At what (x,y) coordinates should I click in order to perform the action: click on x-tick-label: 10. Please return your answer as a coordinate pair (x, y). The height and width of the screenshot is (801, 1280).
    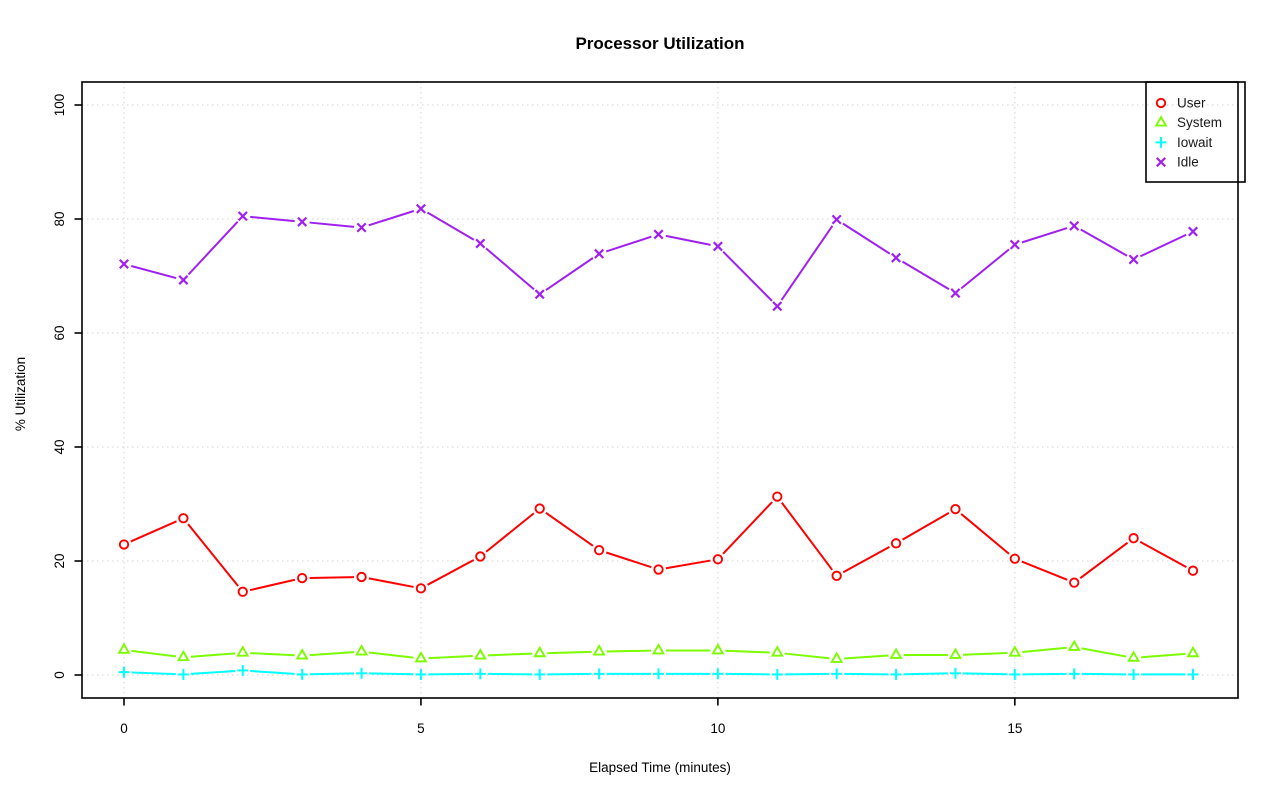
    Looking at the image, I should click on (717, 728).